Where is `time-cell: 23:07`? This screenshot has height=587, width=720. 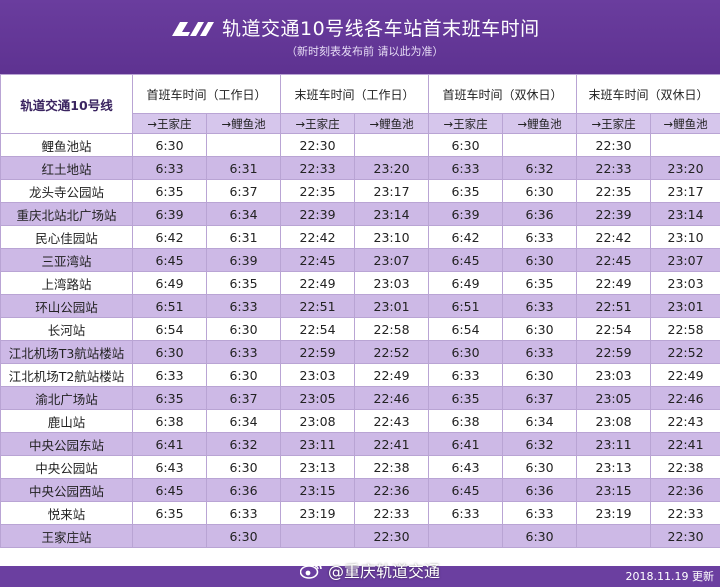 time-cell: 23:07 is located at coordinates (685, 260).